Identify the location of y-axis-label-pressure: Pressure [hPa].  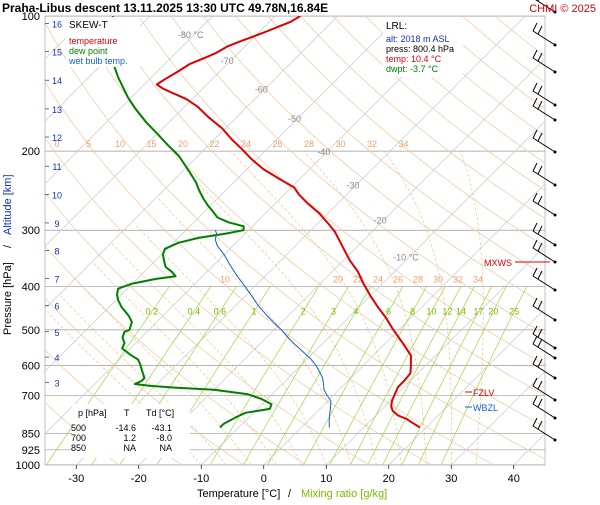
(8, 298).